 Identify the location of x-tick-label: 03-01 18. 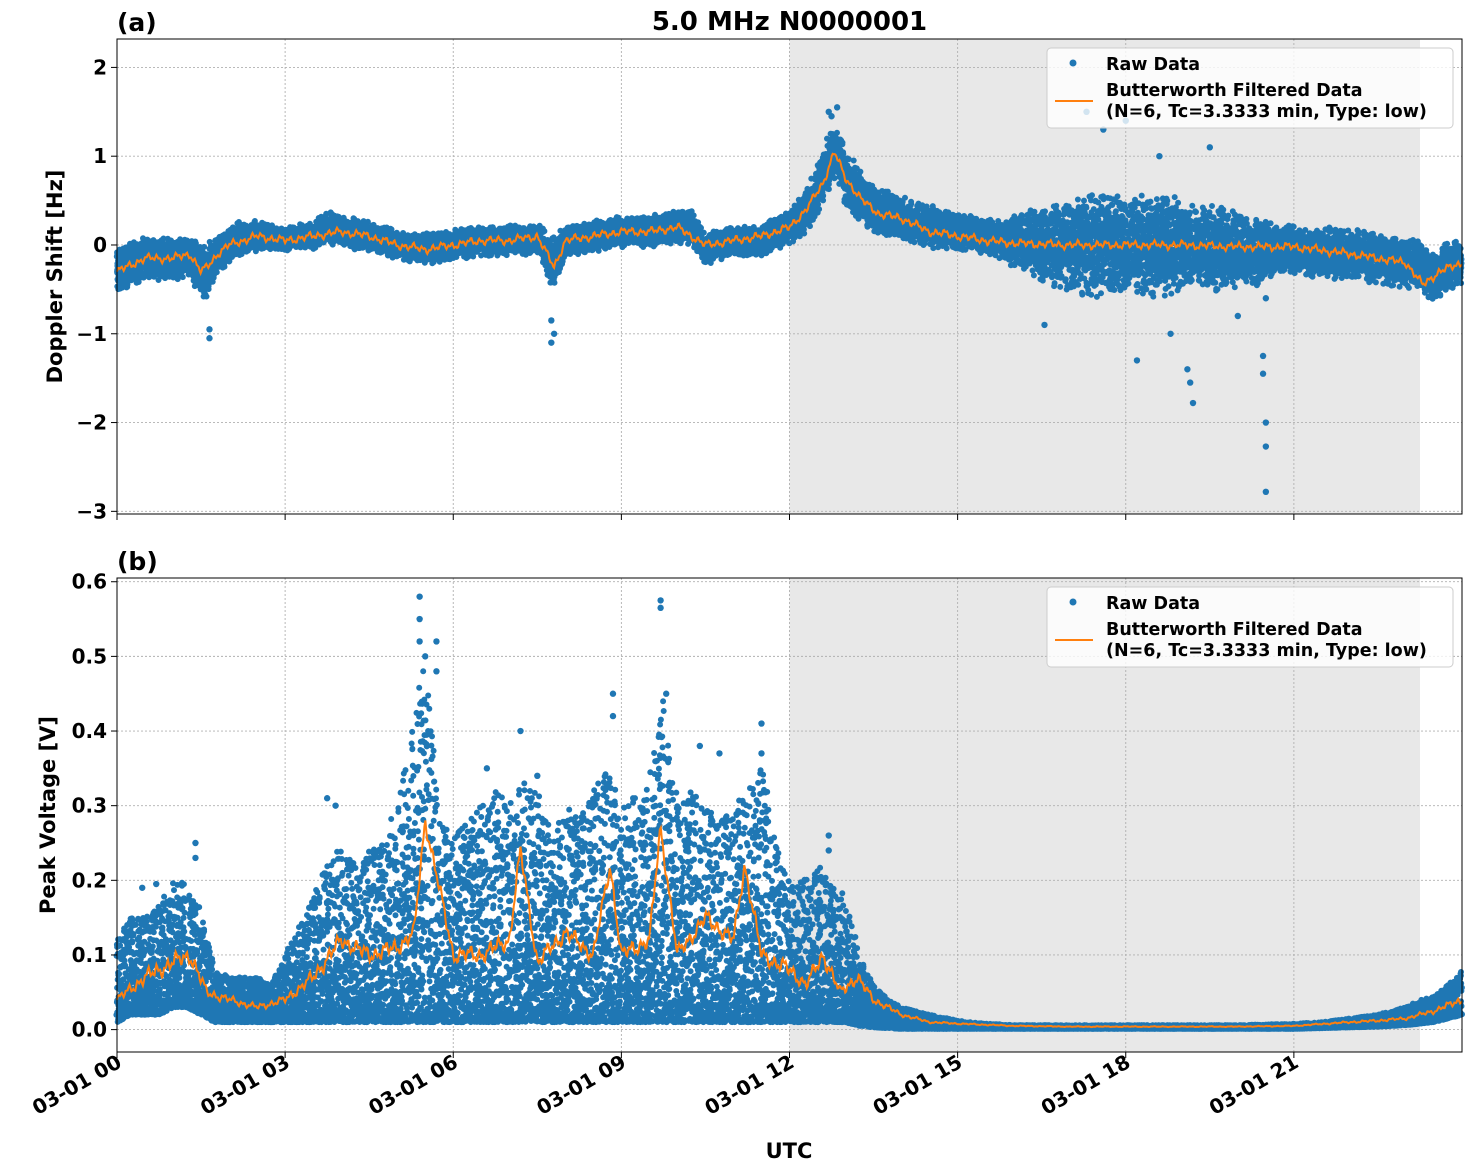
(1086, 1085).